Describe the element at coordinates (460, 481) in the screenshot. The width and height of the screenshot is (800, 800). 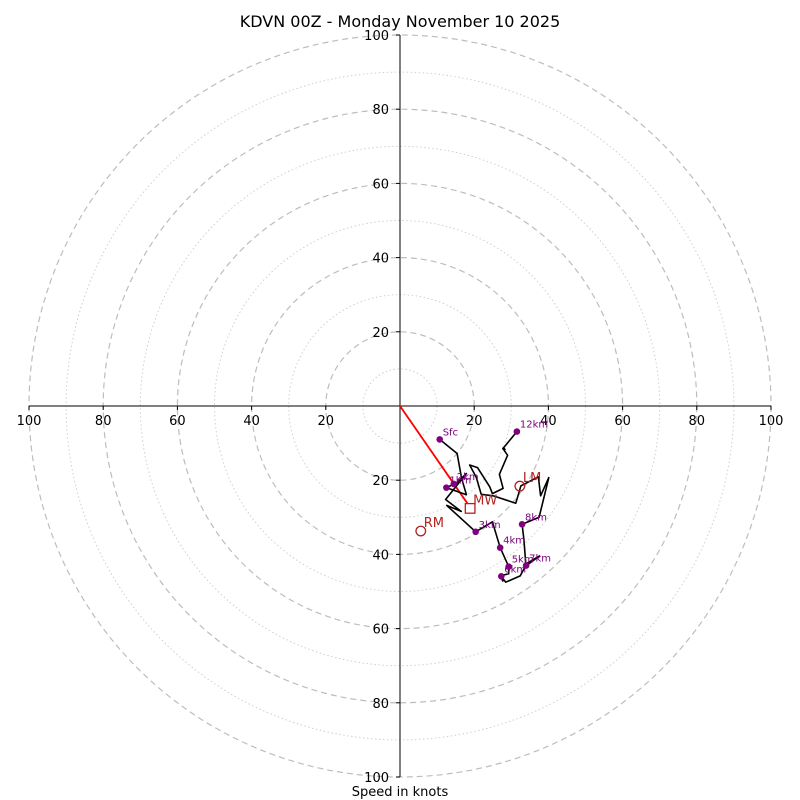
I see `height-label-1km: 1km` at that location.